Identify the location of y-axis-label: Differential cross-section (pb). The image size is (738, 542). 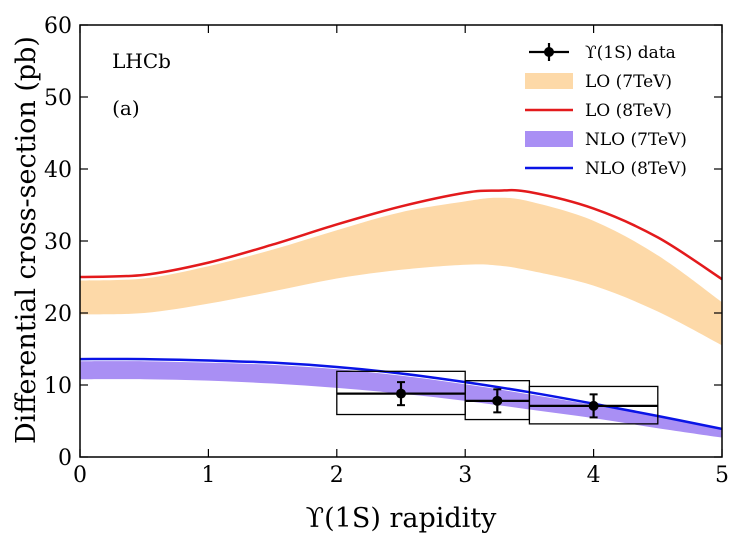
(26, 240).